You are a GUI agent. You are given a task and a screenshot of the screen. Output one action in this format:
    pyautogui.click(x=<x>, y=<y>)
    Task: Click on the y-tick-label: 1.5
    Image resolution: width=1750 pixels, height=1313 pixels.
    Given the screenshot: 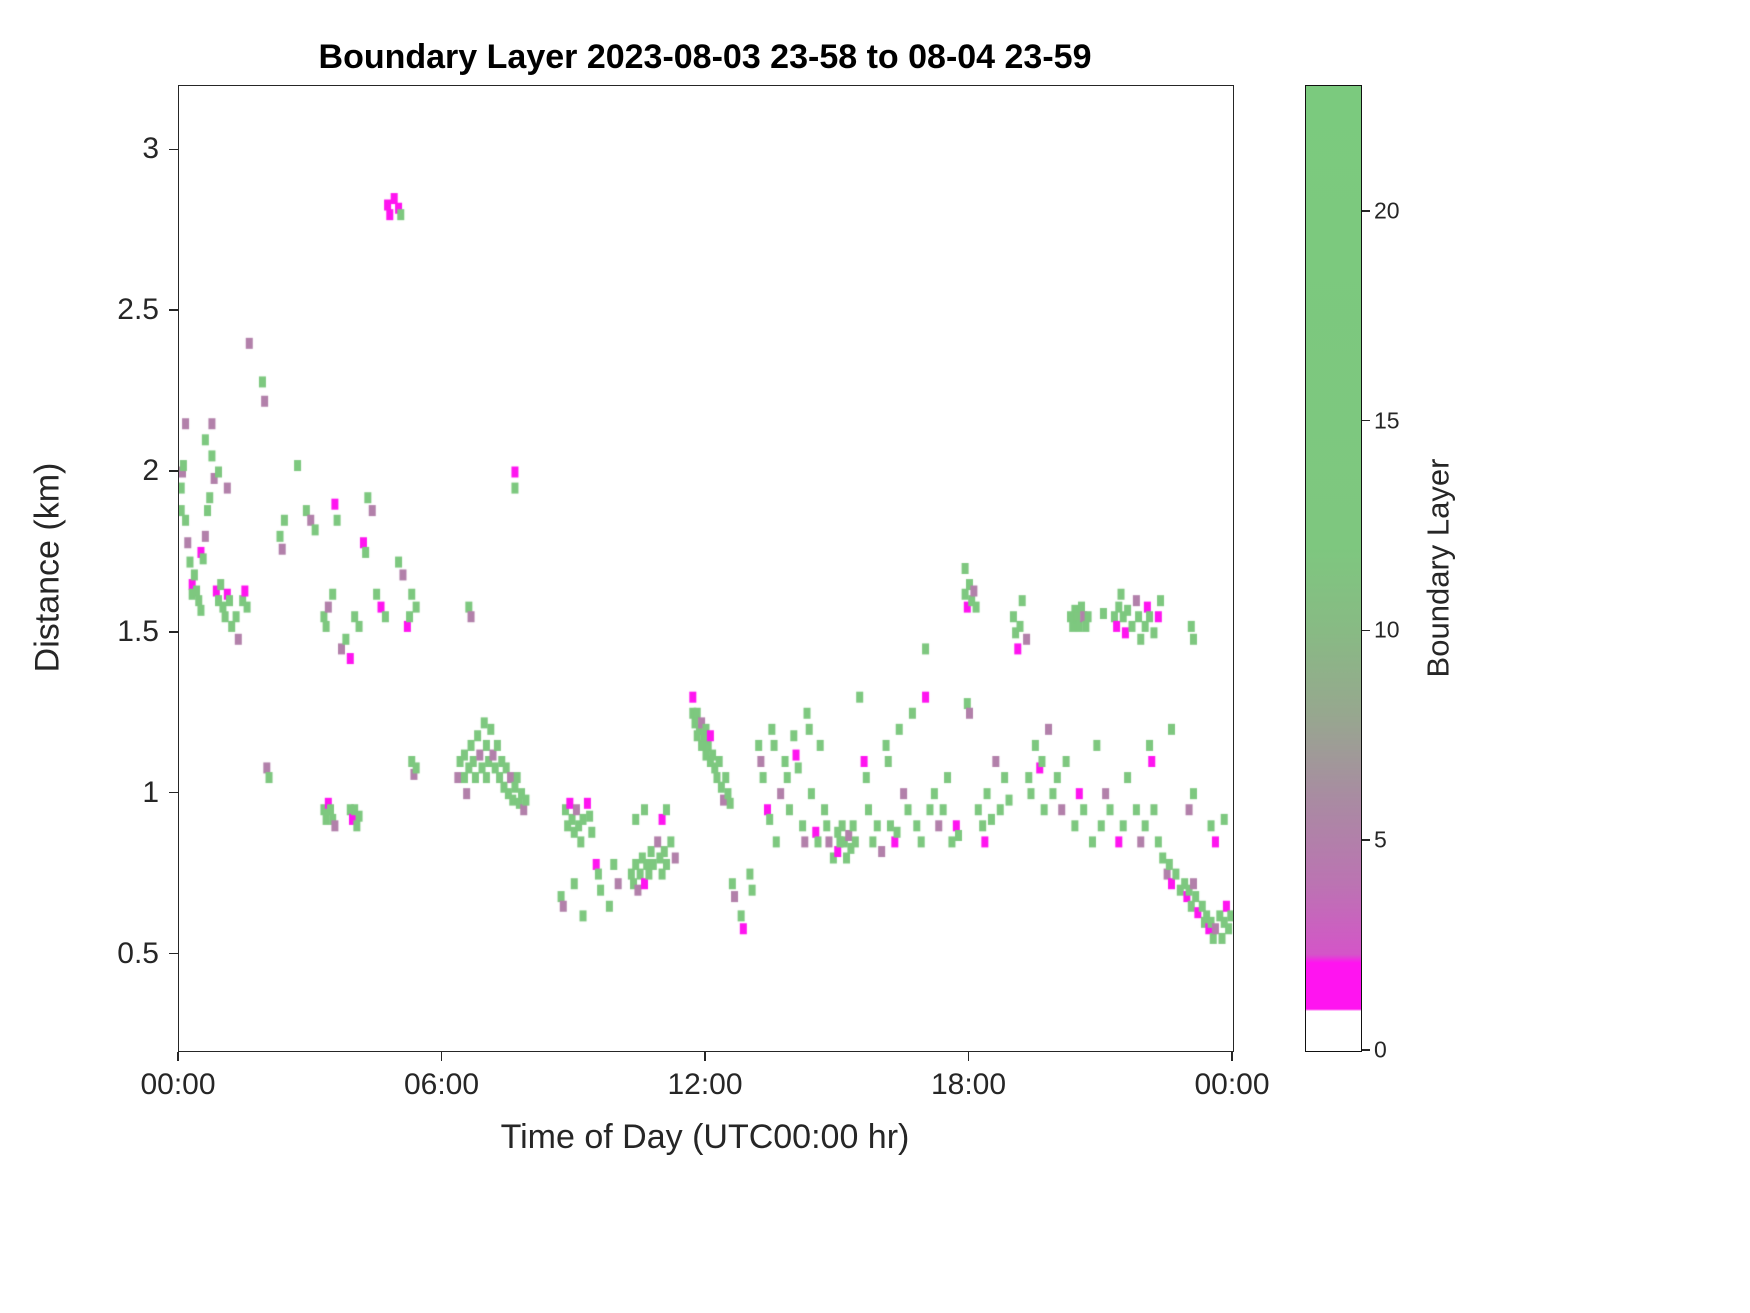 What is the action you would take?
    pyautogui.click(x=138, y=631)
    